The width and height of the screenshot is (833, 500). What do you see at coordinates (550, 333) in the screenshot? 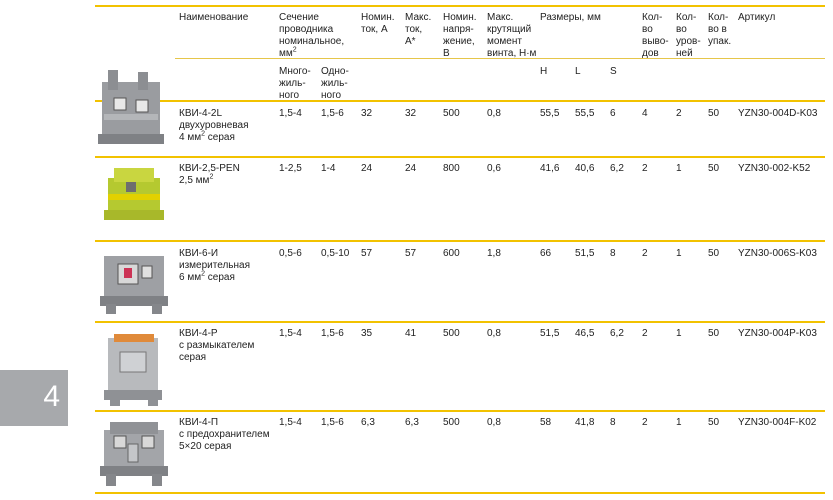
I see `dim-h: 51,5` at bounding box center [550, 333].